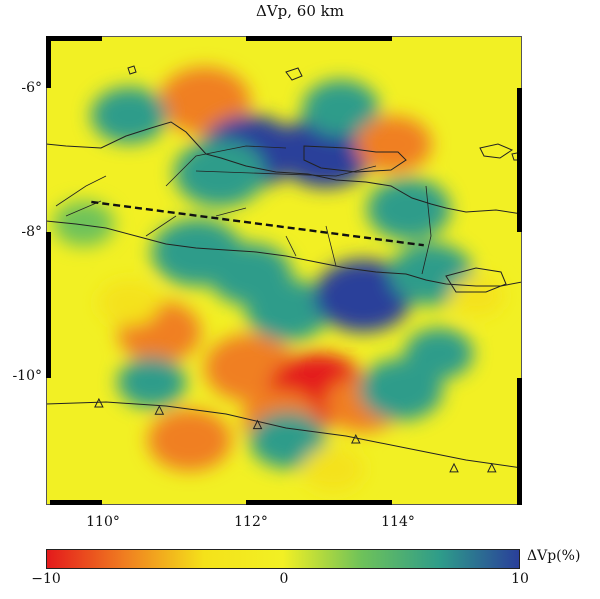 The width and height of the screenshot is (600, 599). What do you see at coordinates (31, 88) in the screenshot?
I see `lat-label-6: -6°` at bounding box center [31, 88].